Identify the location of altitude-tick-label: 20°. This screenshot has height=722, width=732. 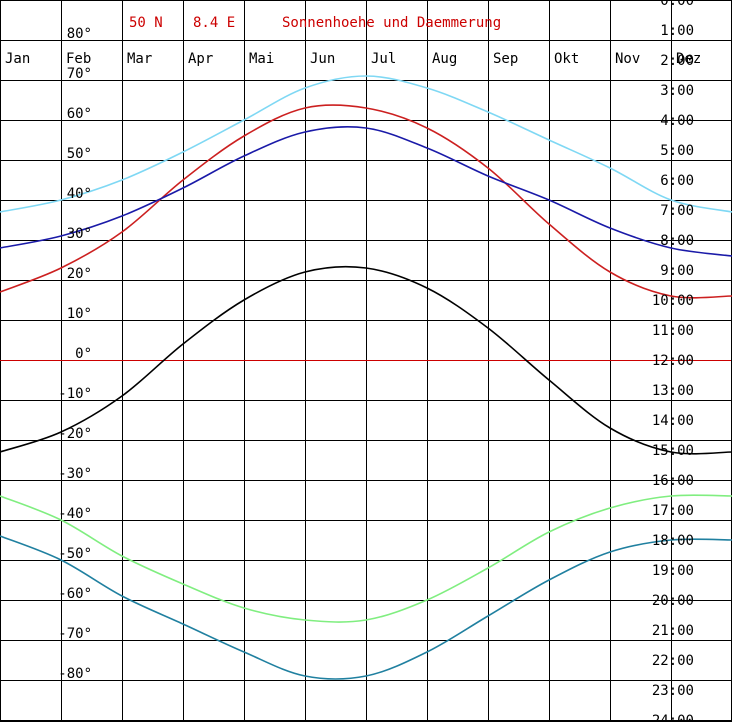
(79, 274).